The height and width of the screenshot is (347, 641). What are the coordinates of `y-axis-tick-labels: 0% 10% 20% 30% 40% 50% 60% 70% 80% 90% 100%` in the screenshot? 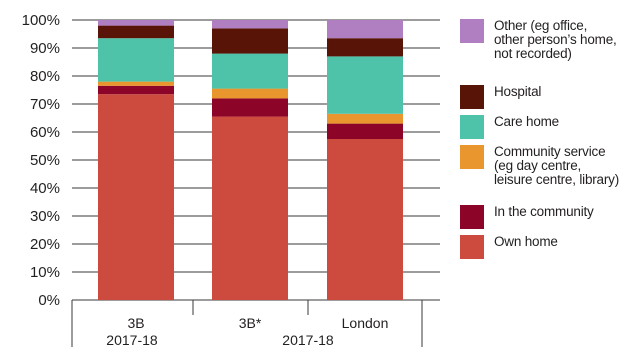 It's located at (41, 160).